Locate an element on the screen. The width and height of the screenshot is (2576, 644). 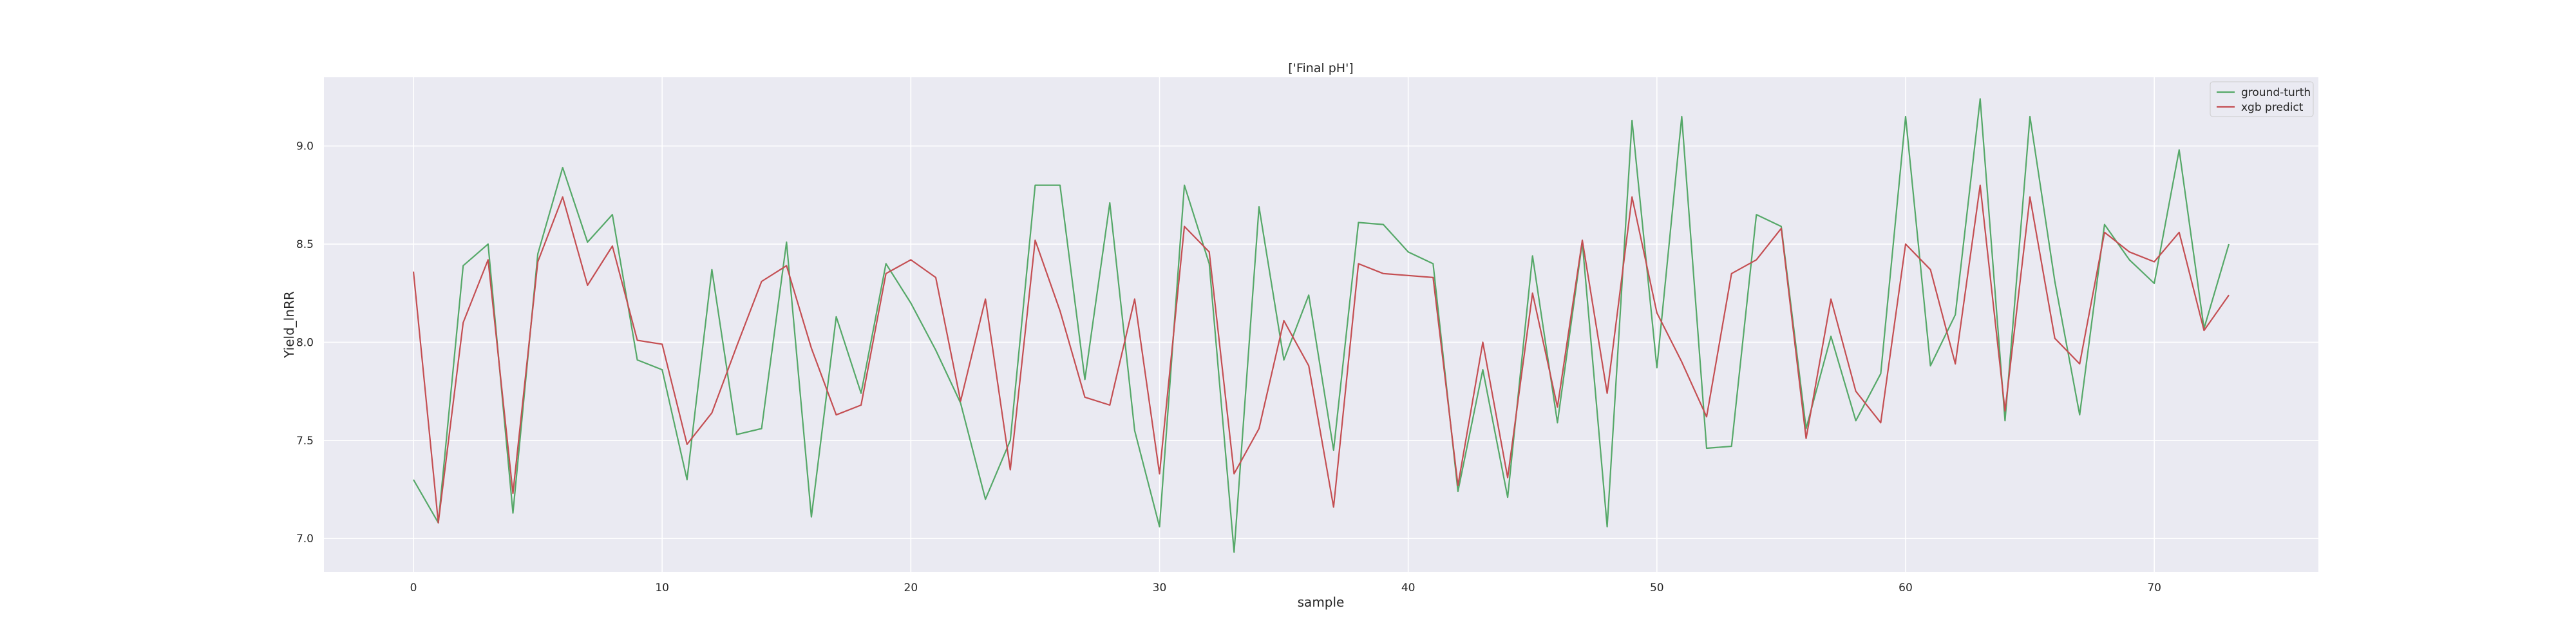
y-tick-label: 7.5 is located at coordinates (305, 442).